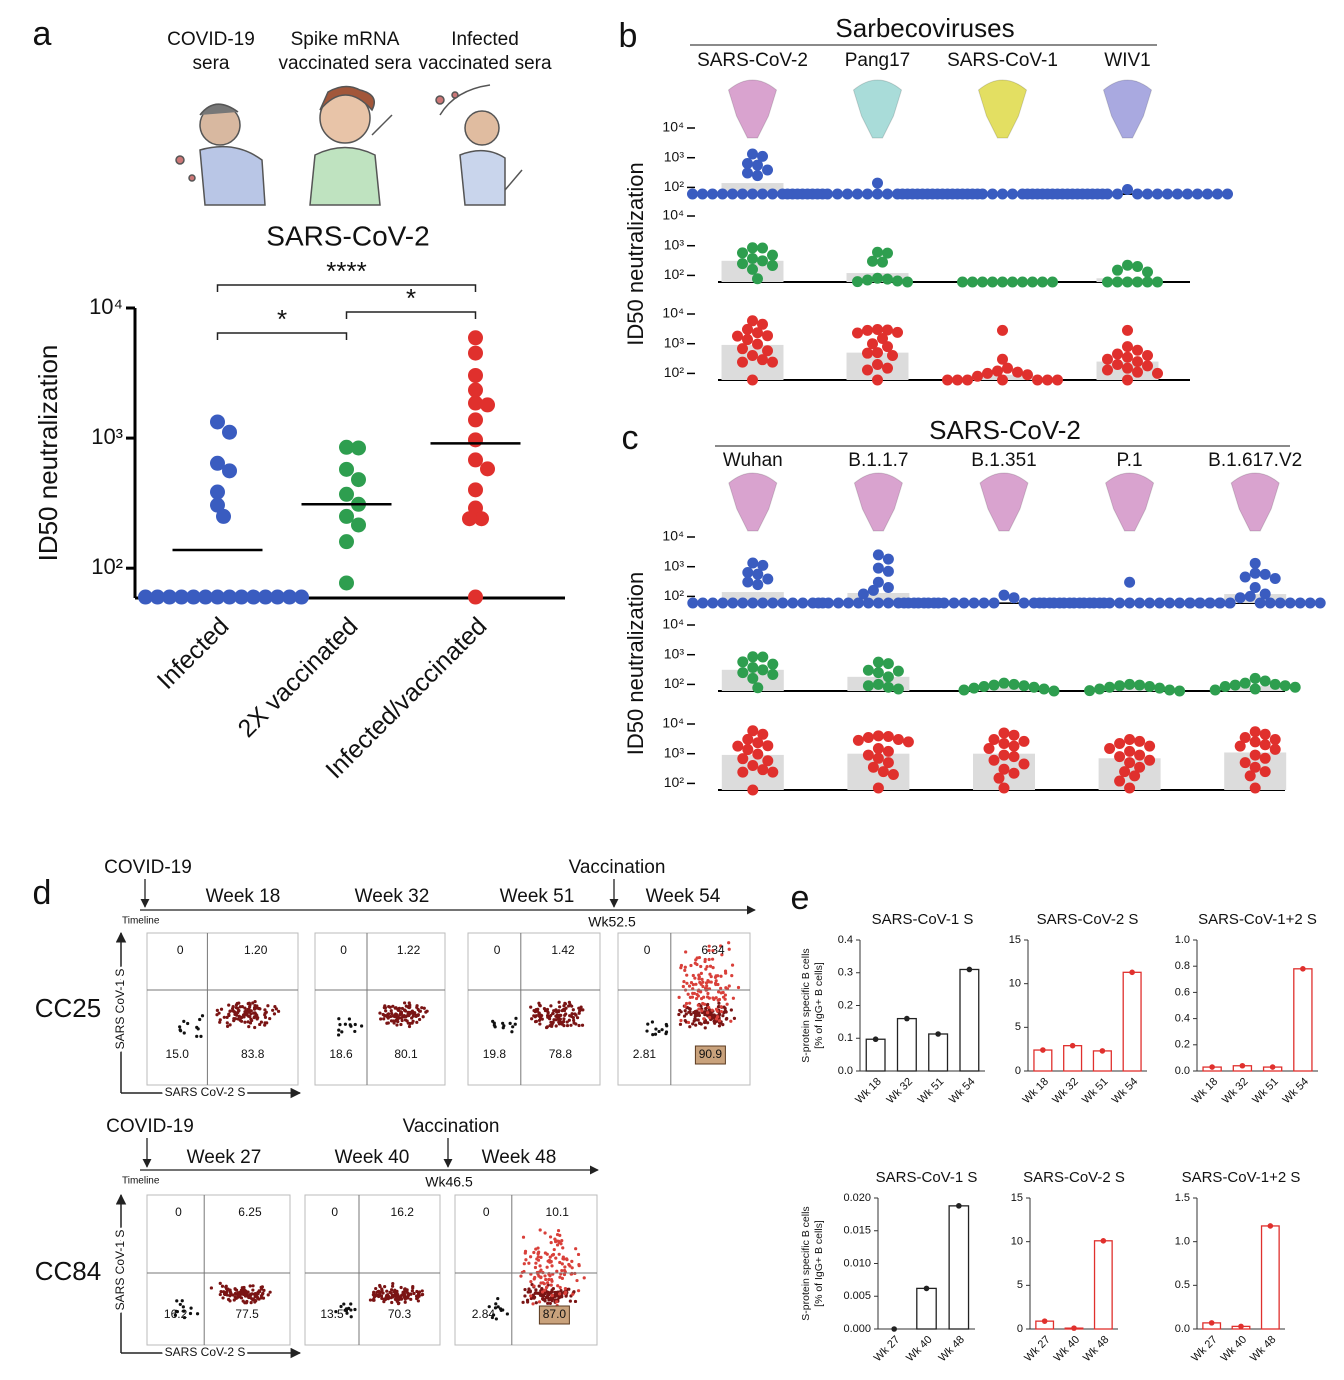 This screenshot has height=1380, width=1344. Describe the element at coordinates (247, 1314) in the screenshot. I see `quadrant-value: 77.5` at that location.